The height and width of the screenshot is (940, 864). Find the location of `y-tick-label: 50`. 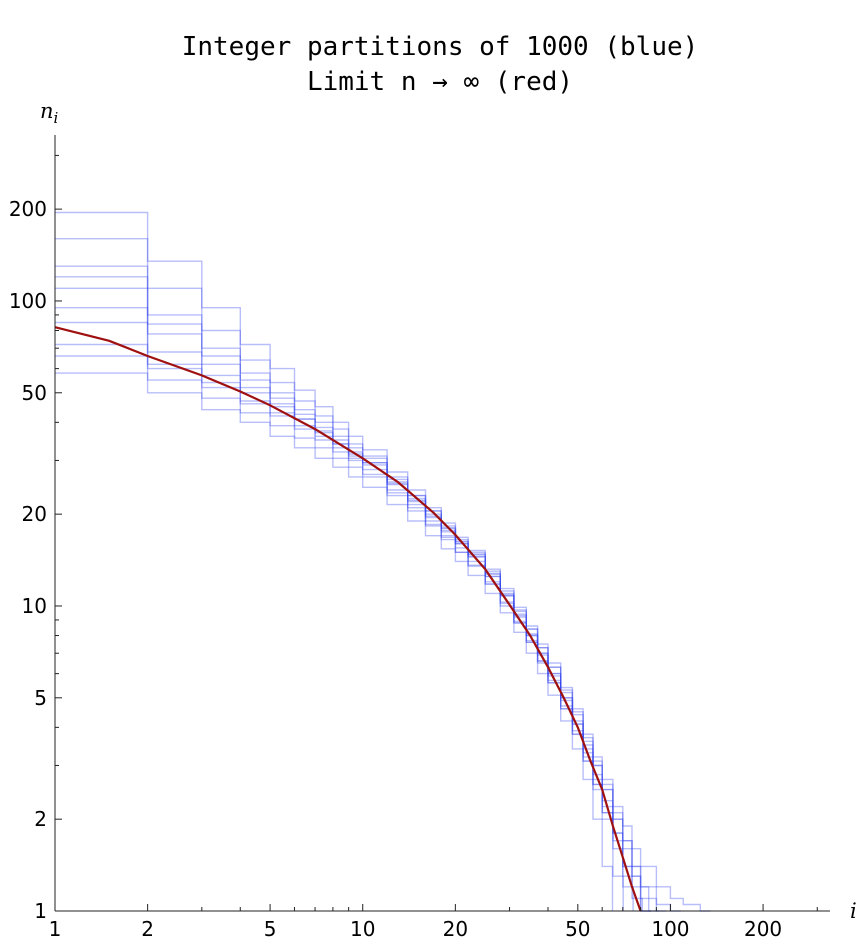

y-tick-label: 50 is located at coordinates (34, 393).